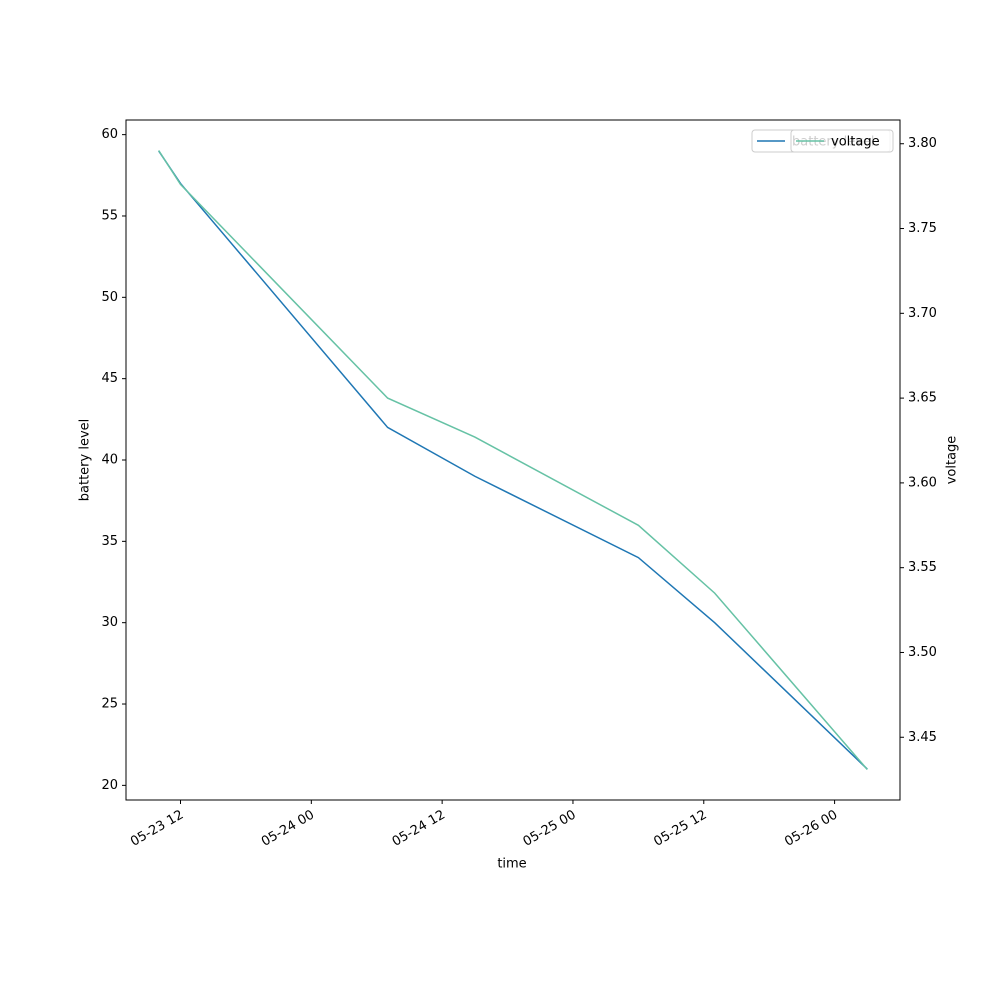 The image size is (1000, 1004). Describe the element at coordinates (922, 482) in the screenshot. I see `y2-tick-label: 3.60` at that location.